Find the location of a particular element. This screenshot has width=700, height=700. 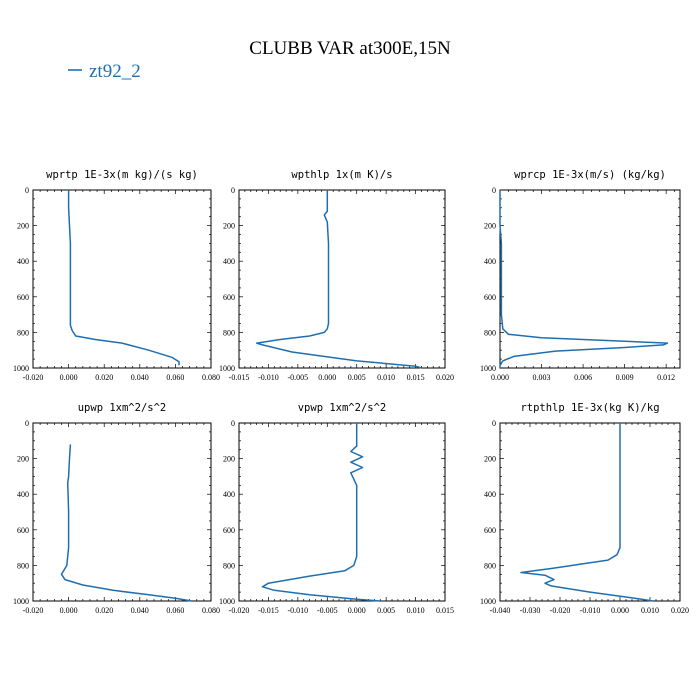

x-tick-label: 0.006 is located at coordinates (583, 377).